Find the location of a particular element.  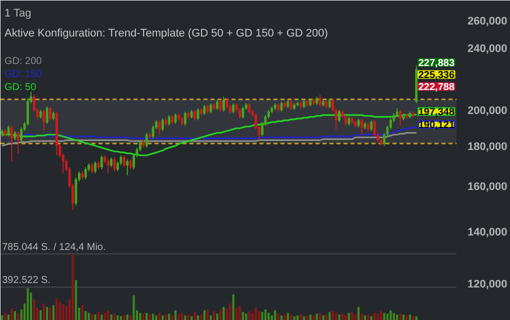

text: 1 Tag is located at coordinates (18, 14).